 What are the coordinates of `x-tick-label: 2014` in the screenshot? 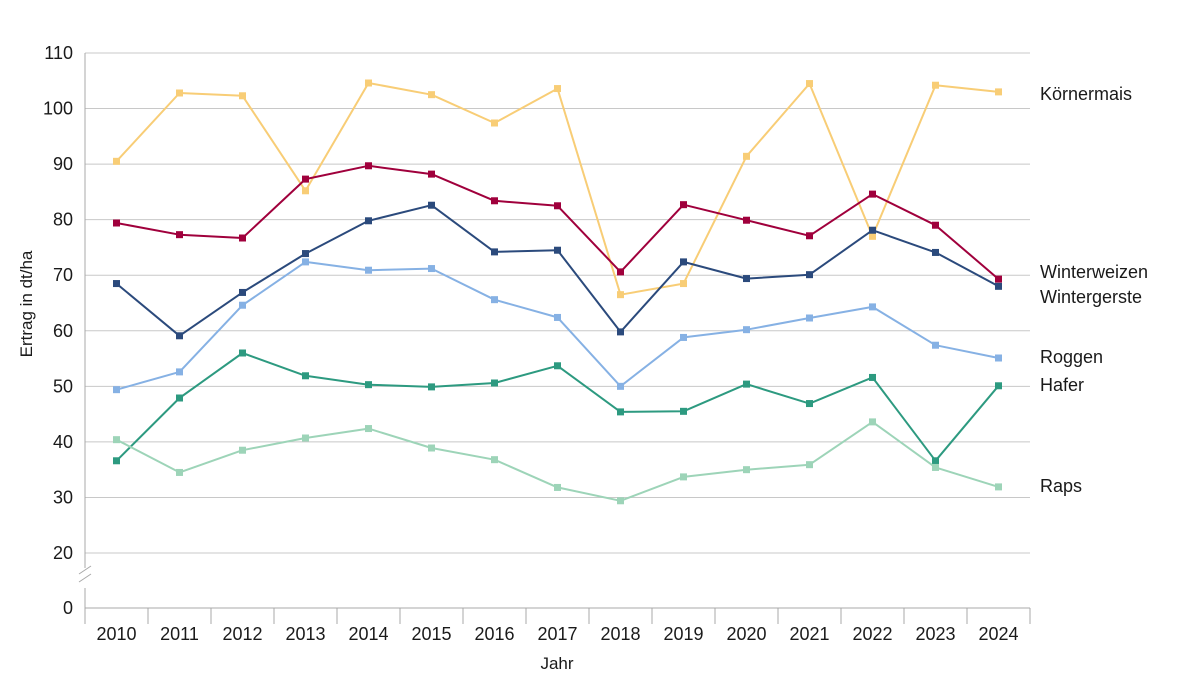 It's located at (368, 634).